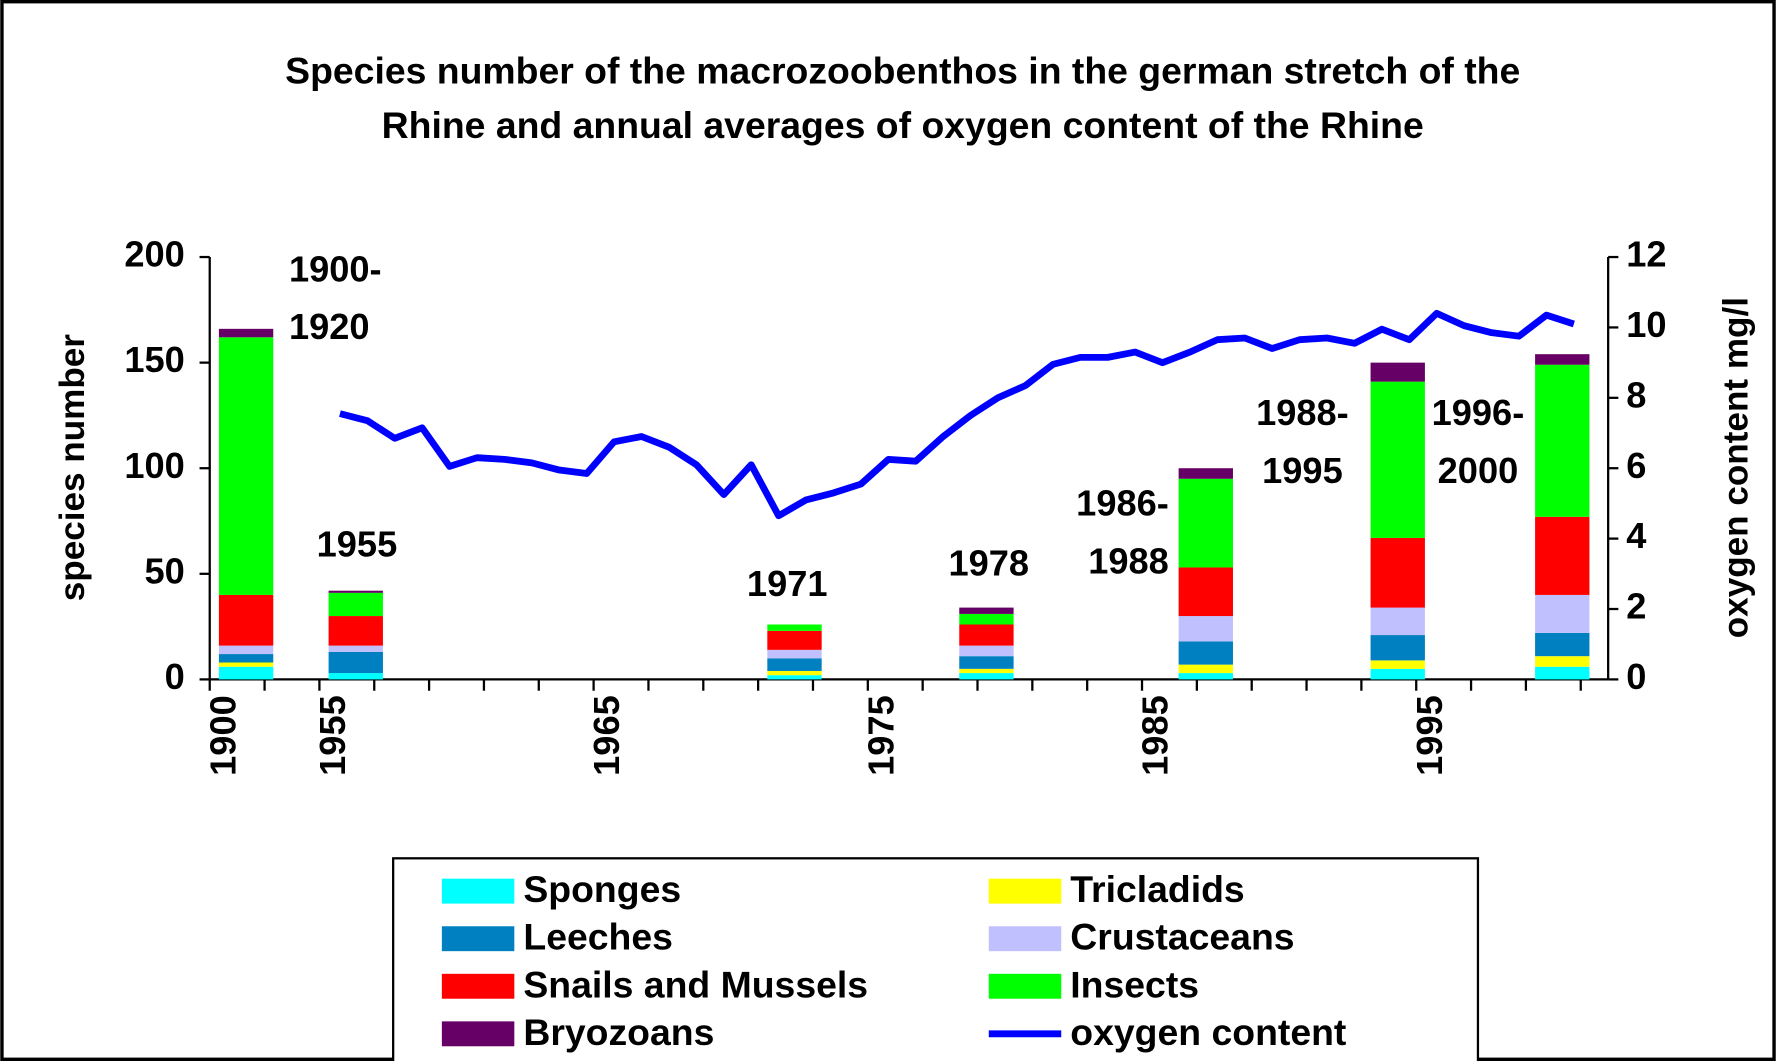  Describe the element at coordinates (332, 735) in the screenshot. I see `x-tick-label: 1955` at that location.